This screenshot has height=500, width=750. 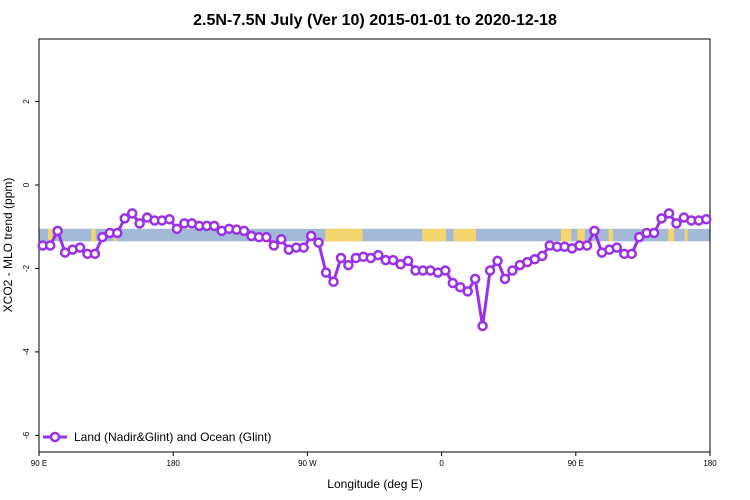 I want to click on x-axis: 90 E 180 90 W 0 90 E 180, so click(x=374, y=460).